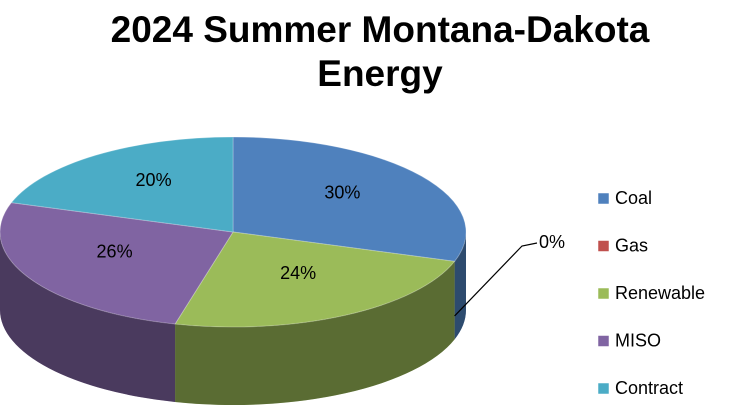 This screenshot has height=411, width=739. I want to click on leader-line, so click(496, 279).